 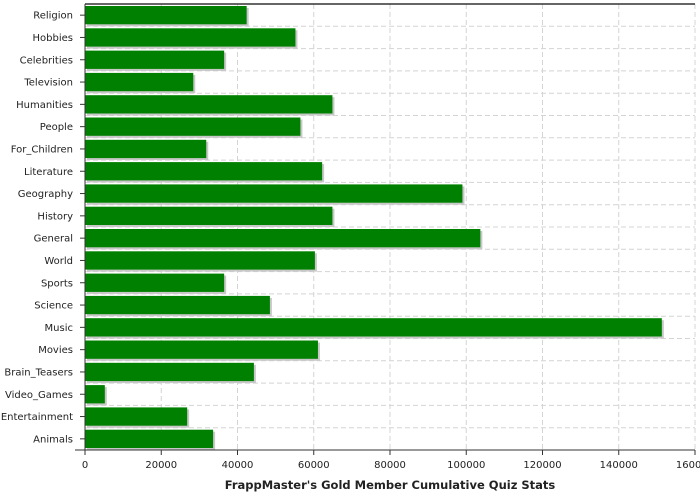 I want to click on y-tick-label: Television, so click(x=48, y=83).